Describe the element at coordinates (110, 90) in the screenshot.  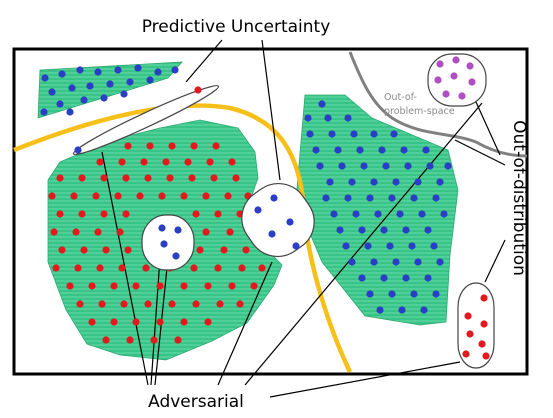
I see `region-top-left` at that location.